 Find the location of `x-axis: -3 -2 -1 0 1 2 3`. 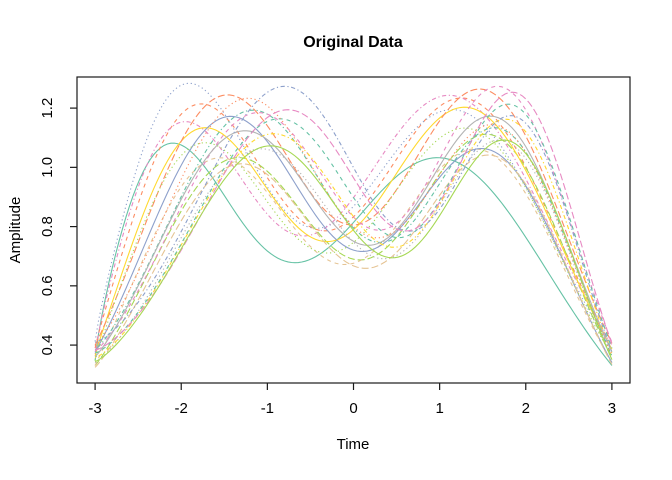

x-axis: -3 -2 -1 0 1 2 3 is located at coordinates (352, 400).